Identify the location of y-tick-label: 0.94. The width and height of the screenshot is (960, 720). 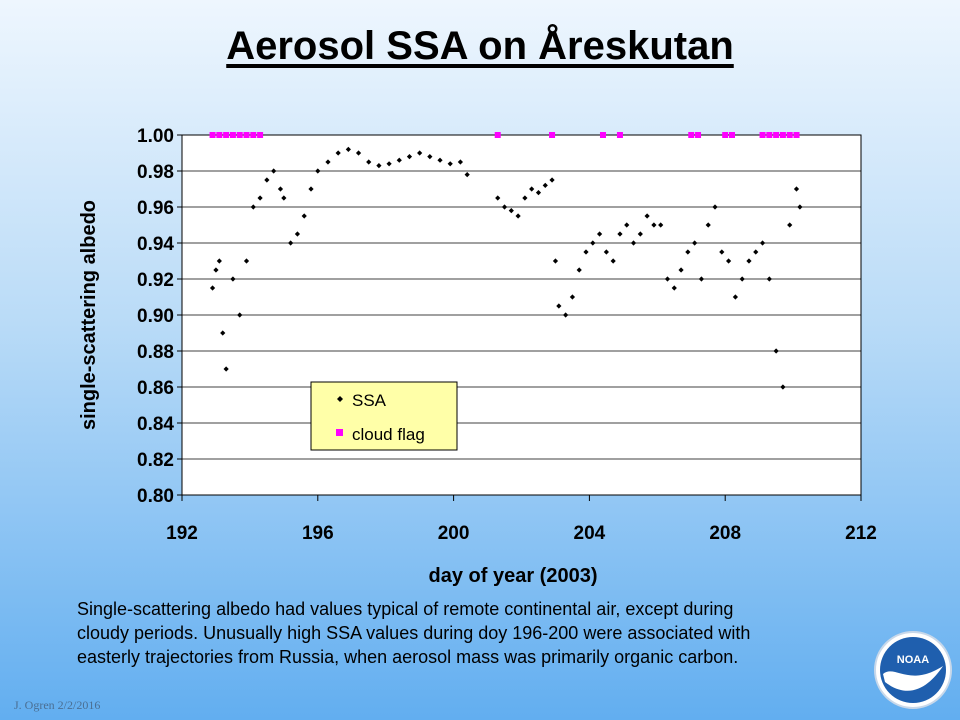
(155, 244).